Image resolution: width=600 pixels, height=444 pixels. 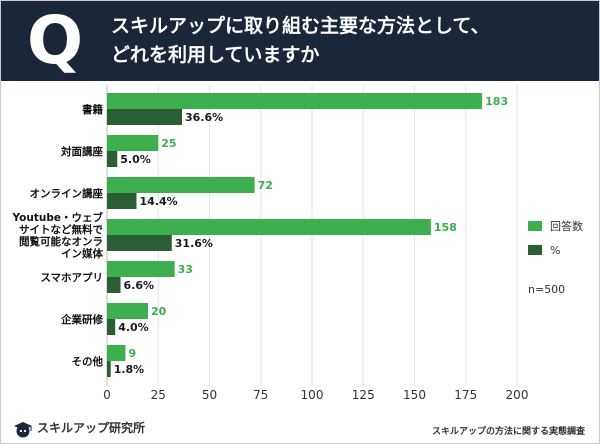 What do you see at coordinates (260, 395) in the screenshot?
I see `x-tick-label: 75` at bounding box center [260, 395].